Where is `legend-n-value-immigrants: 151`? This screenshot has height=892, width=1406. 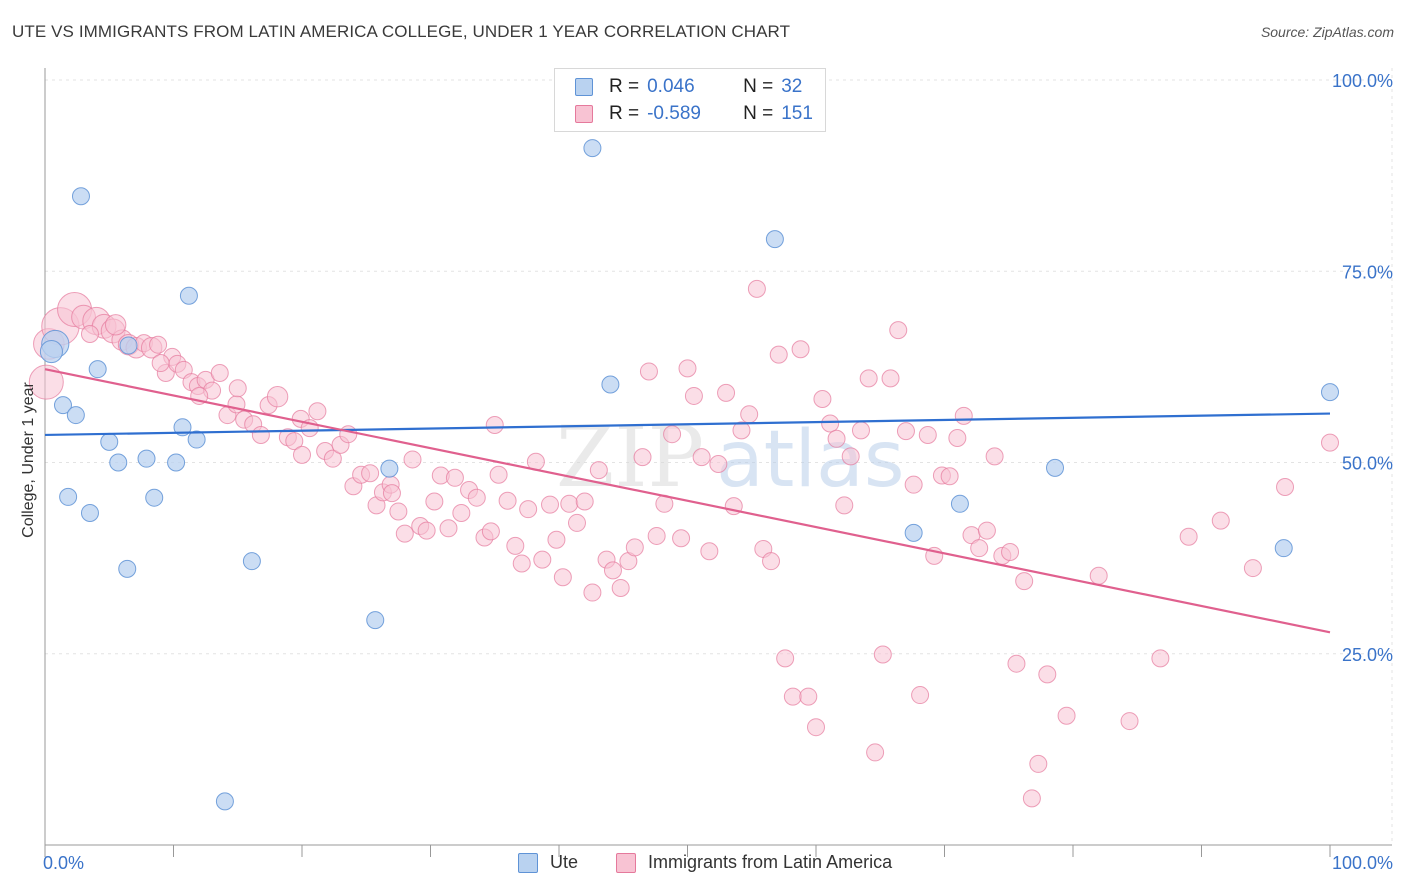
legend-n-value-immigrants: 151 is located at coordinates (797, 113).